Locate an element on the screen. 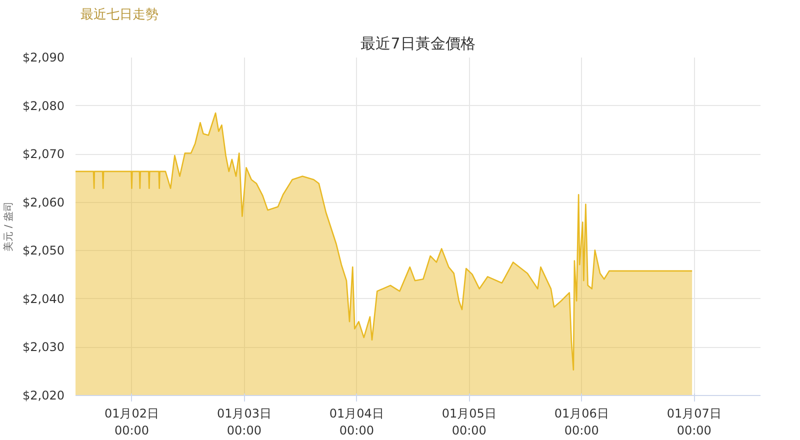 Image resolution: width=800 pixels, height=440 pixels. y-tick-label: $2,050 is located at coordinates (43, 251).